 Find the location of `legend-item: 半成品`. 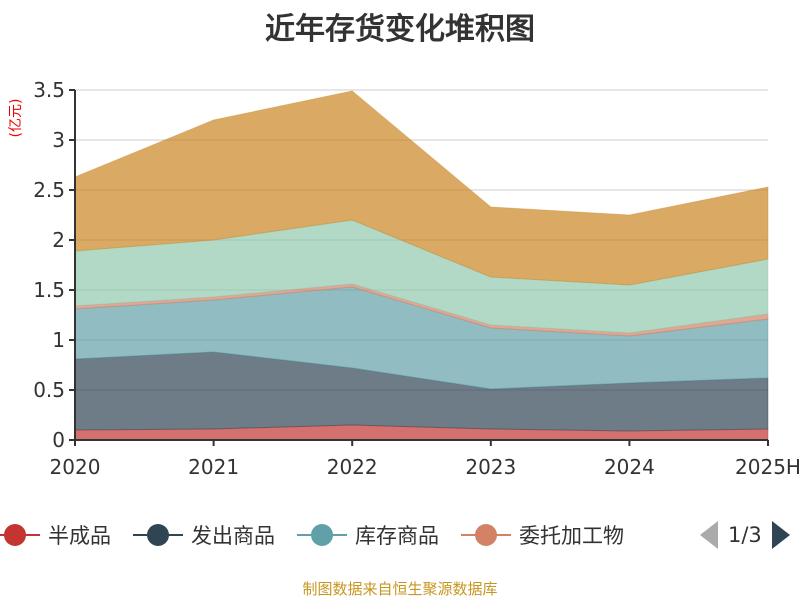

legend-item: 半成品 is located at coordinates (55, 535).